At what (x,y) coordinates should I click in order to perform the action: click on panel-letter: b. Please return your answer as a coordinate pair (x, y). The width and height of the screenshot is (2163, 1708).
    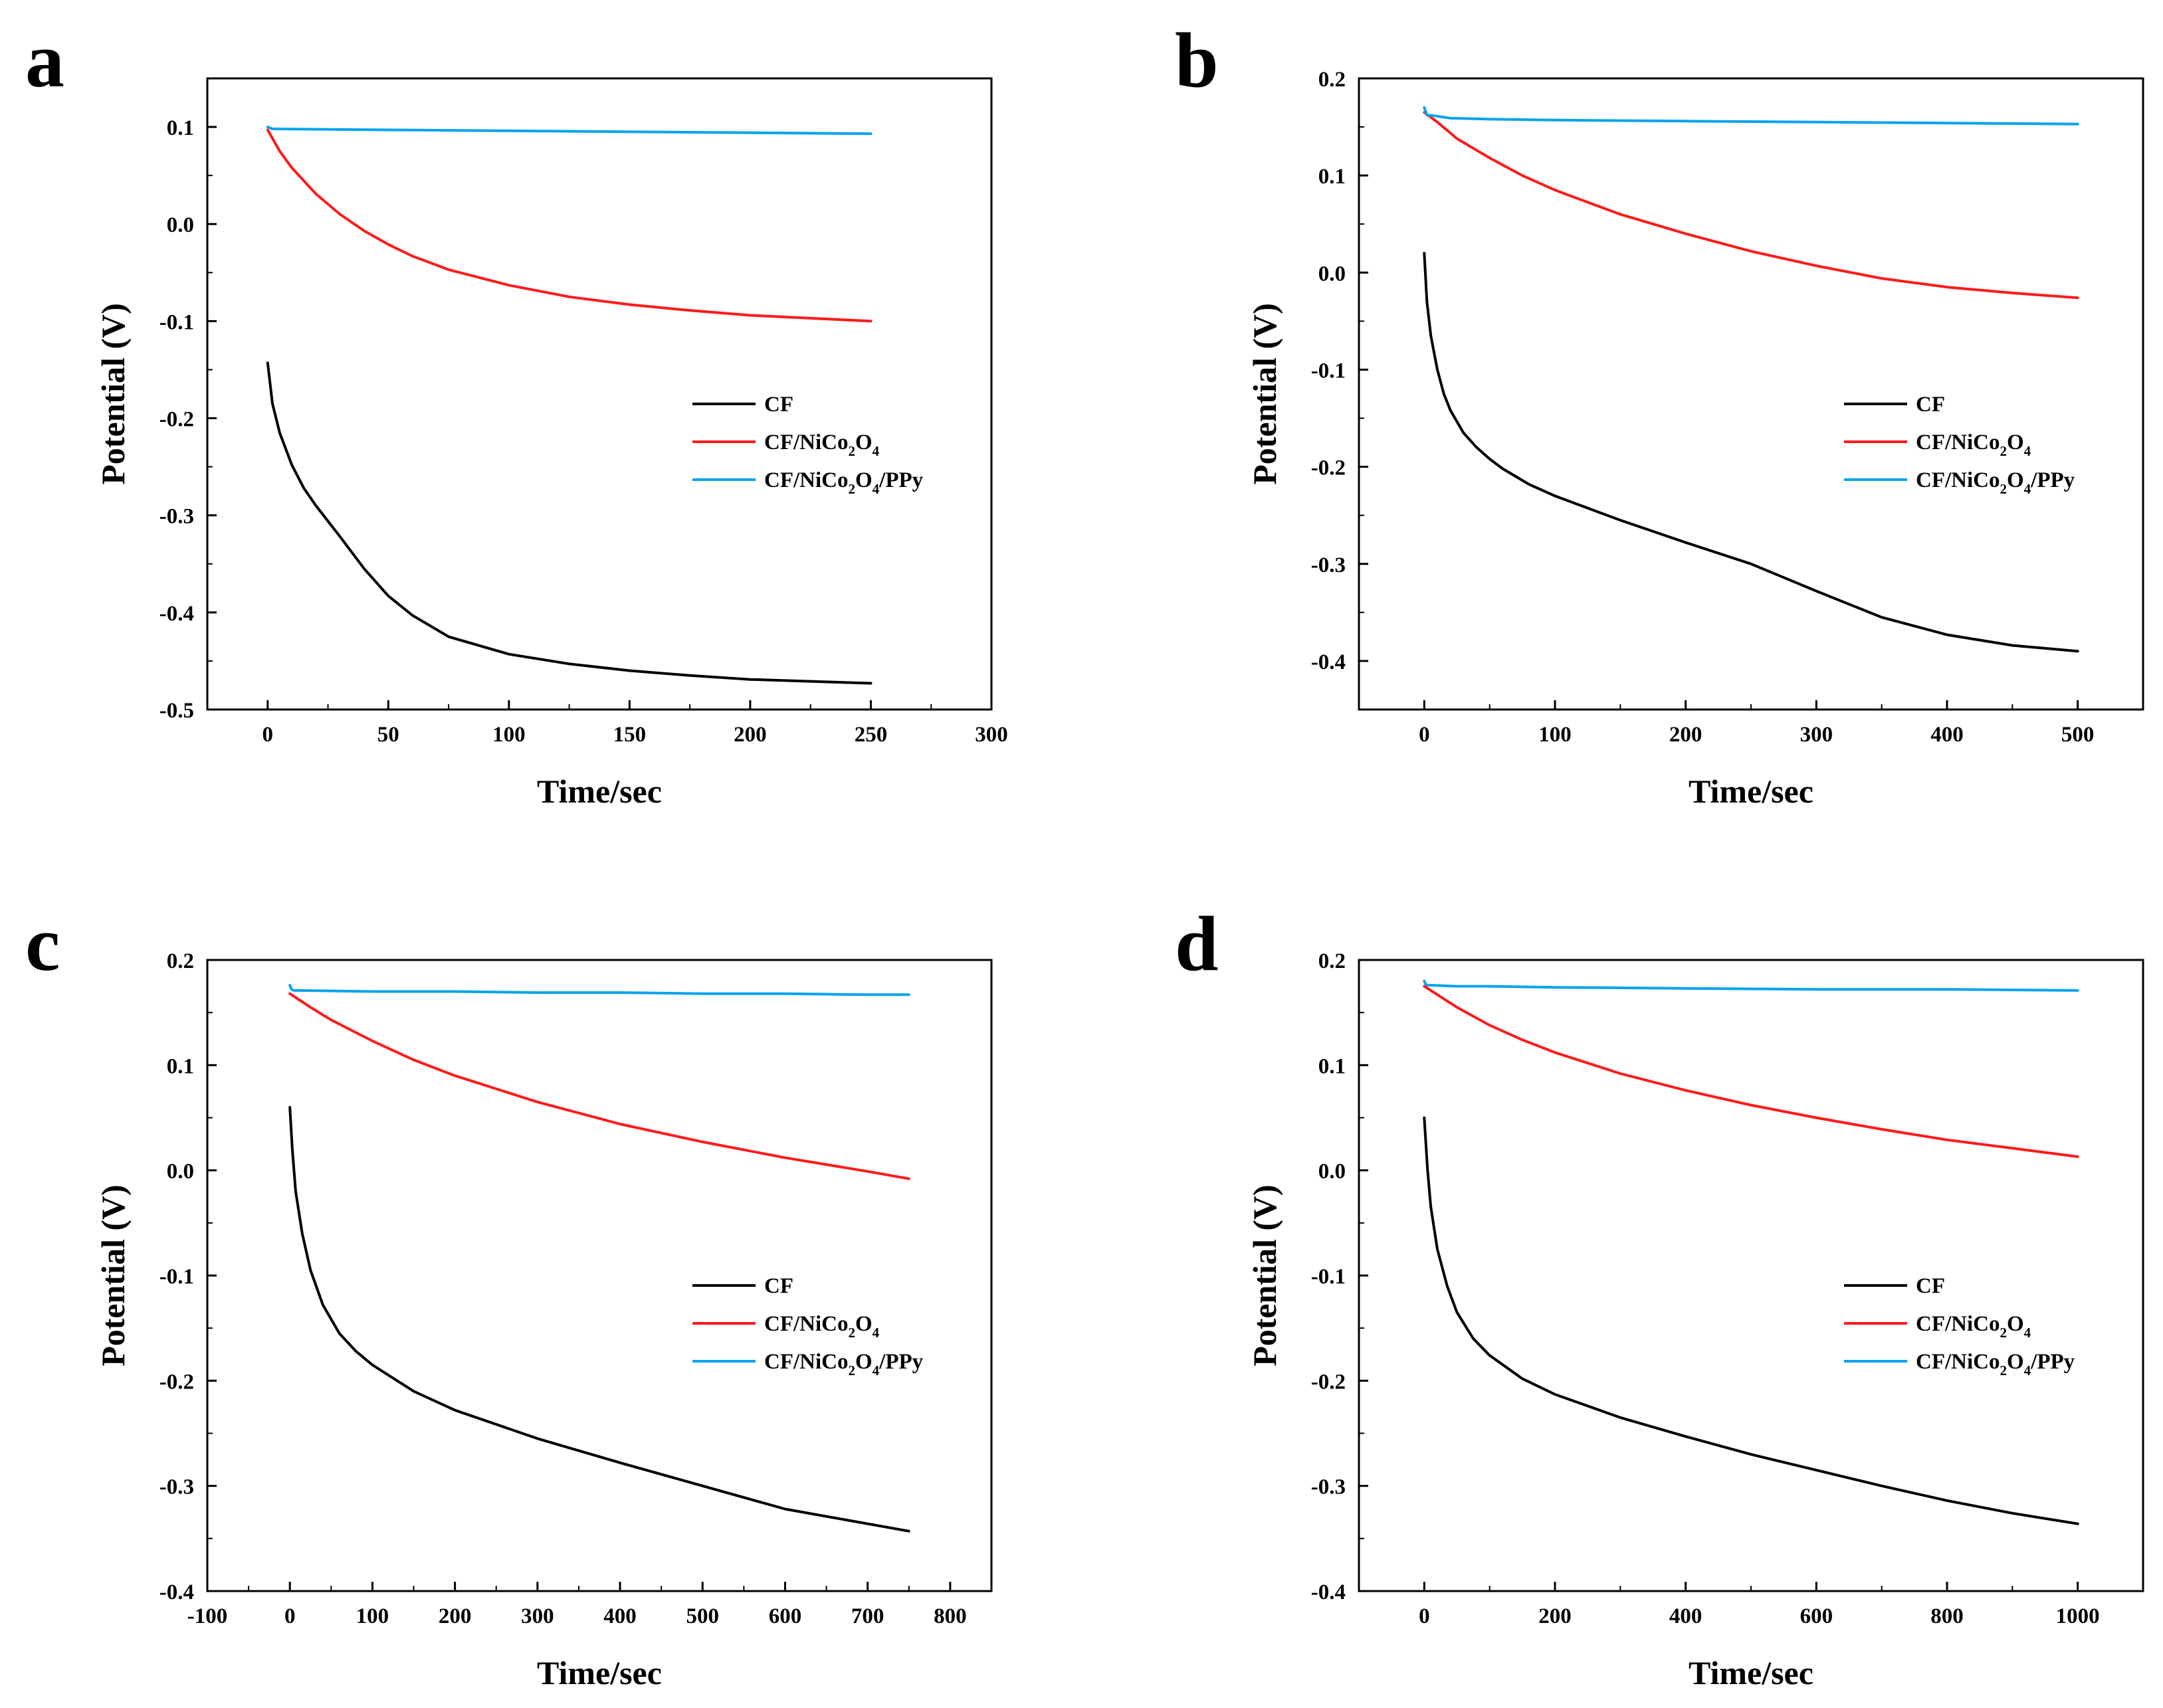
    Looking at the image, I should click on (1197, 61).